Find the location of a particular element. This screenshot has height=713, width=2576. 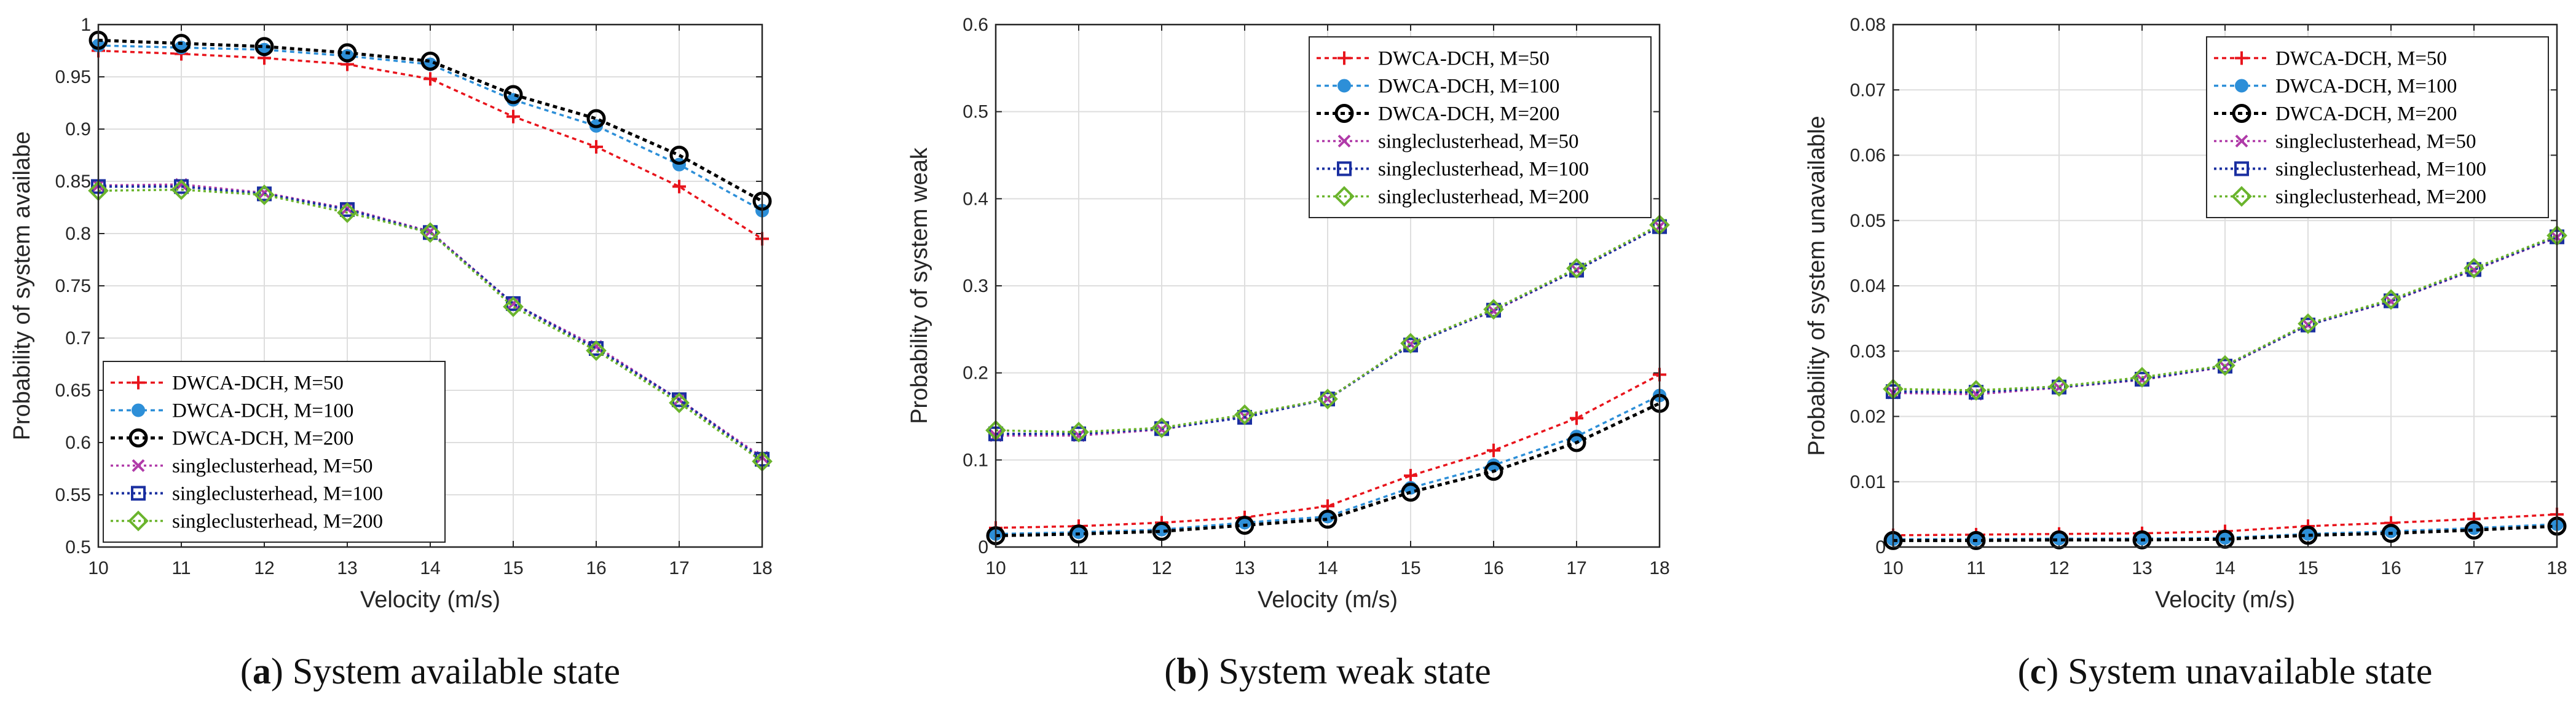

x-tick-label: 15 is located at coordinates (513, 568).